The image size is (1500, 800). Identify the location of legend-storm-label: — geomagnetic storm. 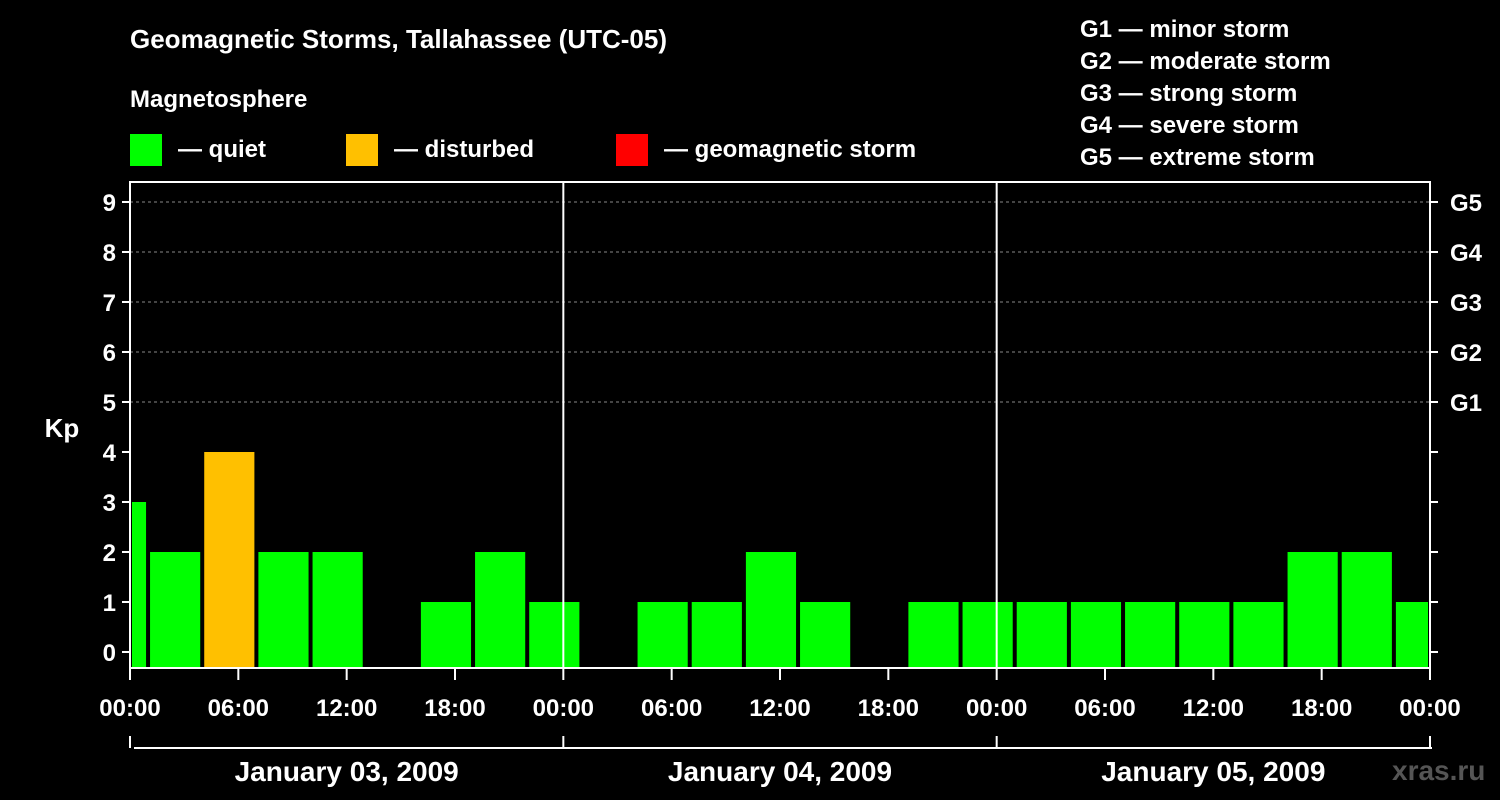
(790, 149).